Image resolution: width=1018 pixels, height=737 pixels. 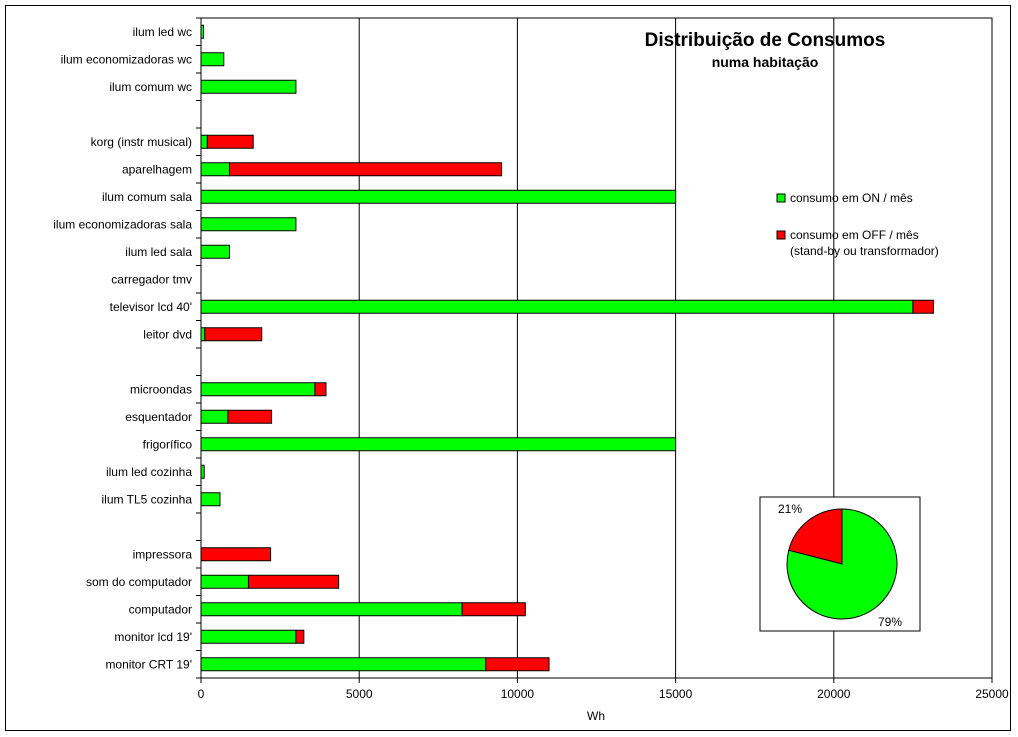 What do you see at coordinates (781, 235) in the screenshot?
I see `legend-swatch-off` at bounding box center [781, 235].